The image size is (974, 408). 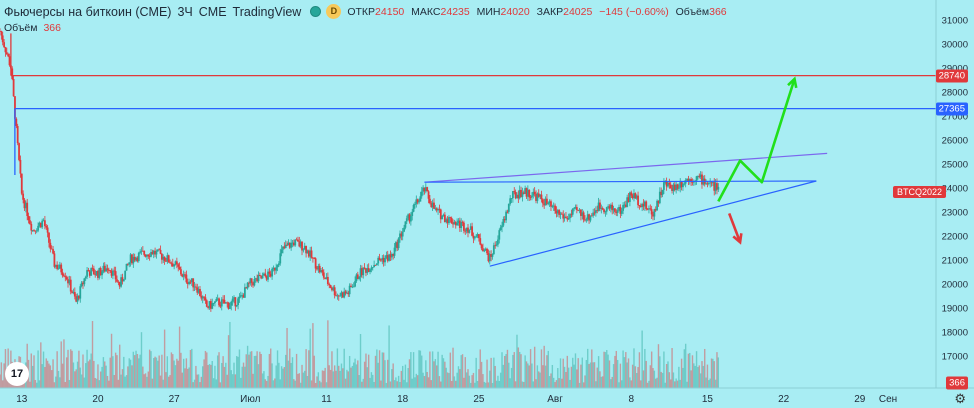 I want to click on market-status-icon, so click(x=316, y=11).